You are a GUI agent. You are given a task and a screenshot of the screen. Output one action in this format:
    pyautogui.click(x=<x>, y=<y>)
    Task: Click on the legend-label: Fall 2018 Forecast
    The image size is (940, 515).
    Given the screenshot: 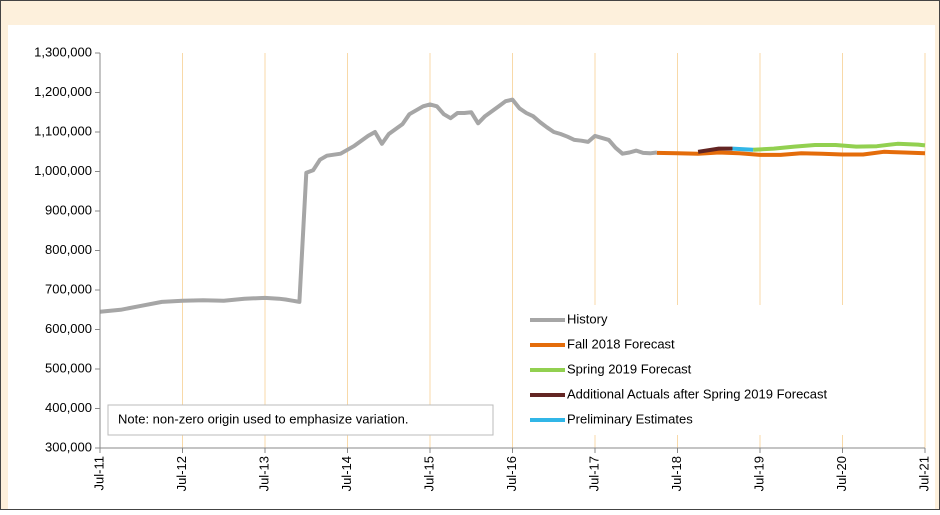 What is the action you would take?
    pyautogui.click(x=621, y=343)
    